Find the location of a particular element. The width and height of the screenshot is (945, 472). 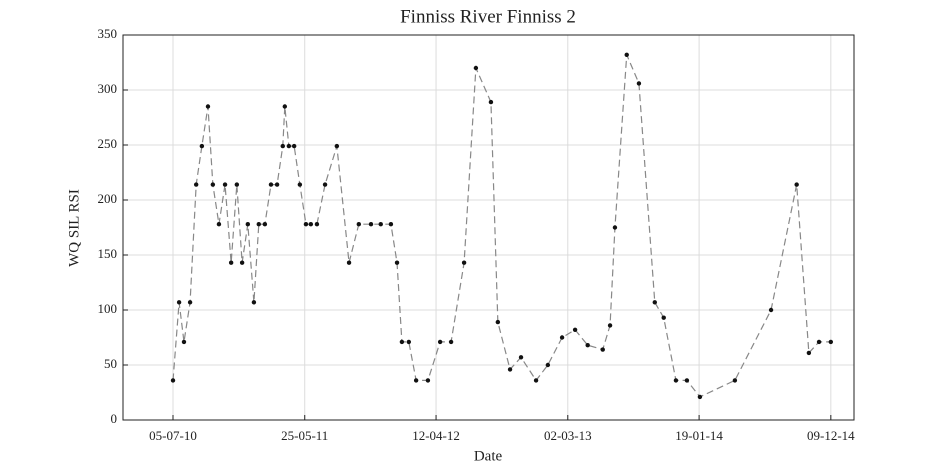

y-tick-label: 350 is located at coordinates (108, 33).